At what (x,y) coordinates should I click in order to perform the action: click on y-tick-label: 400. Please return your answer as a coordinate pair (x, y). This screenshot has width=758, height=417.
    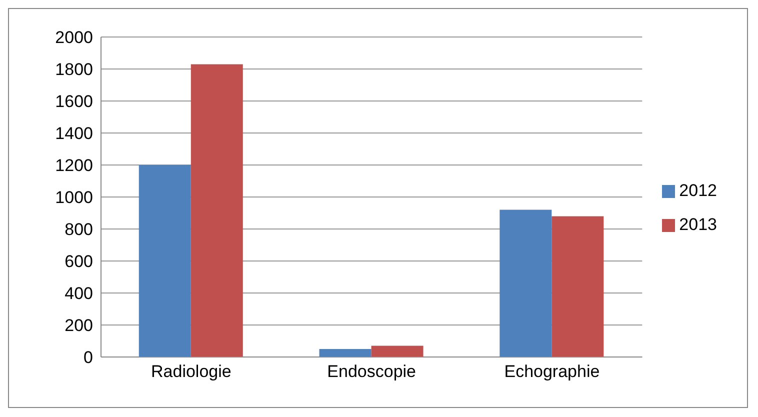
    Looking at the image, I should click on (78, 294).